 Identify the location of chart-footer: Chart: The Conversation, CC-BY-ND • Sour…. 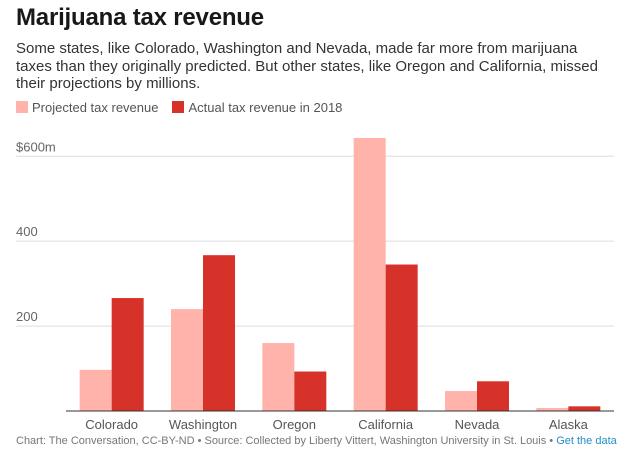
(316, 441).